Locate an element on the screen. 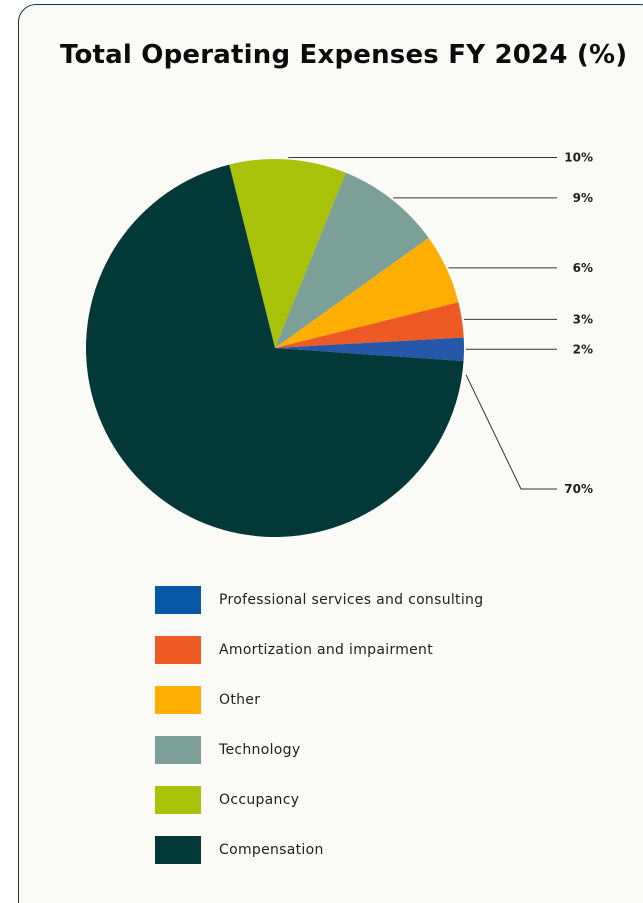  slice-labels: 10% 9% 6% 3% 2% 70% is located at coordinates (578, 324).